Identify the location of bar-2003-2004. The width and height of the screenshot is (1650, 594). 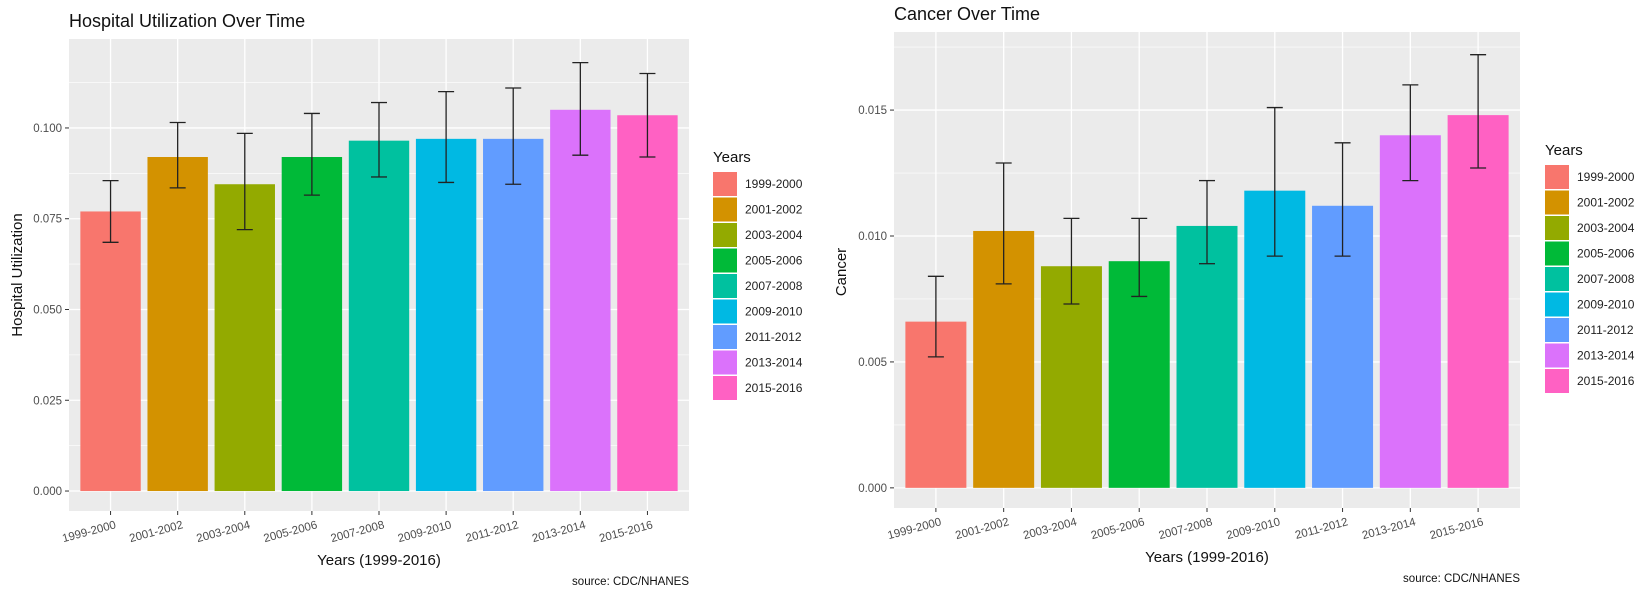
(244, 338).